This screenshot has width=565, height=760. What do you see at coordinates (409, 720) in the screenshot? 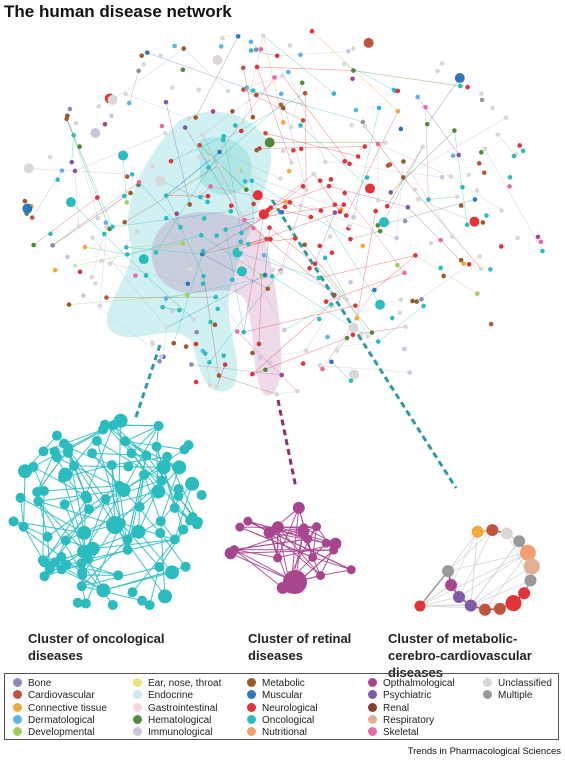
I see `legend-label: Respiratory` at bounding box center [409, 720].